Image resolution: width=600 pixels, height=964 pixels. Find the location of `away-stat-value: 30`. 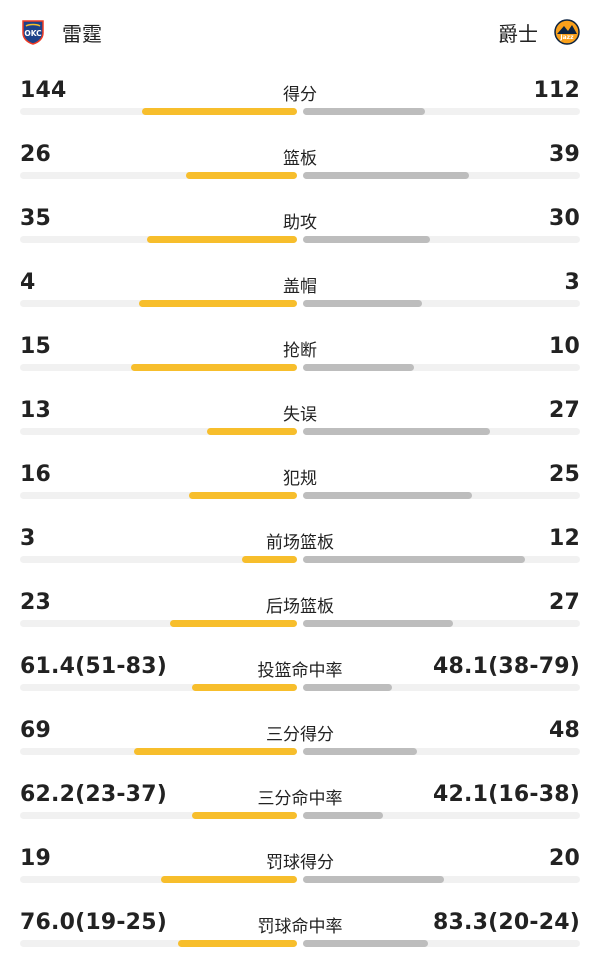

away-stat-value: 30 is located at coordinates (564, 218).